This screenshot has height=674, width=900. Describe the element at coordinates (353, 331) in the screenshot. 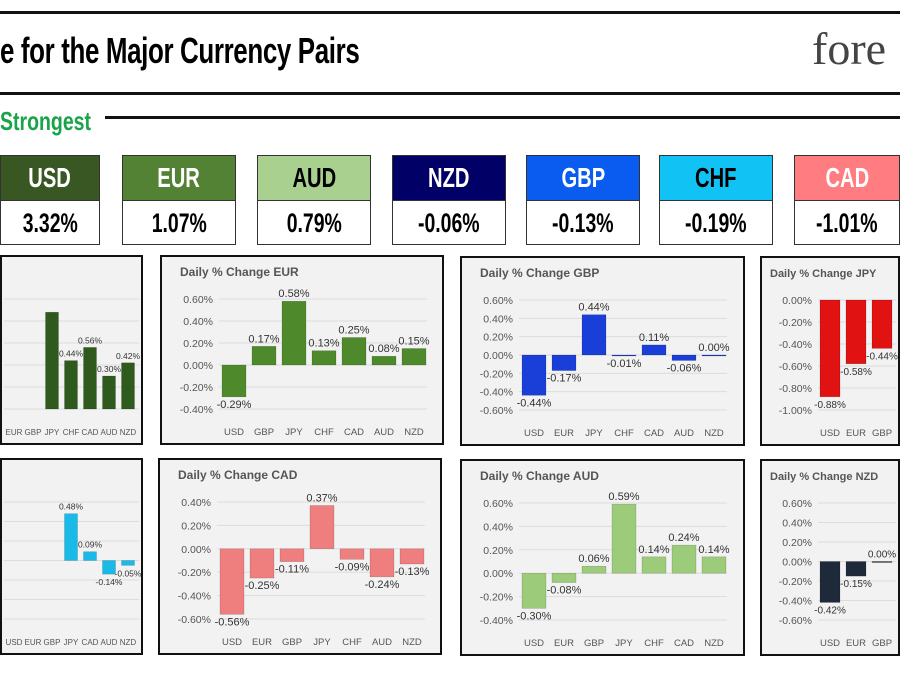

I see `data-label: 0.25%` at that location.